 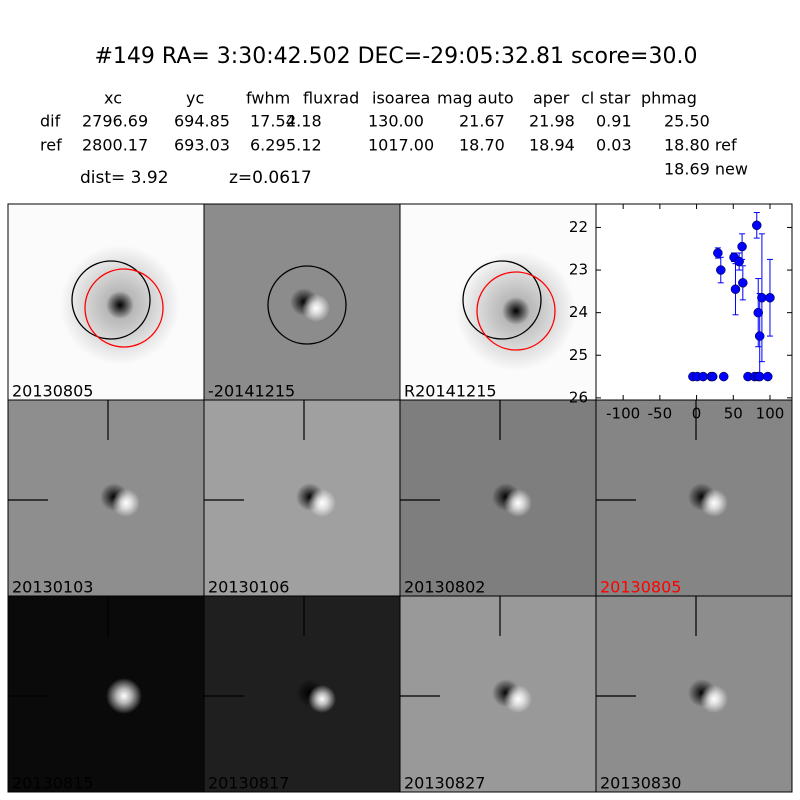 What do you see at coordinates (396, 121) in the screenshot?
I see `table-cell: 130.00` at bounding box center [396, 121].